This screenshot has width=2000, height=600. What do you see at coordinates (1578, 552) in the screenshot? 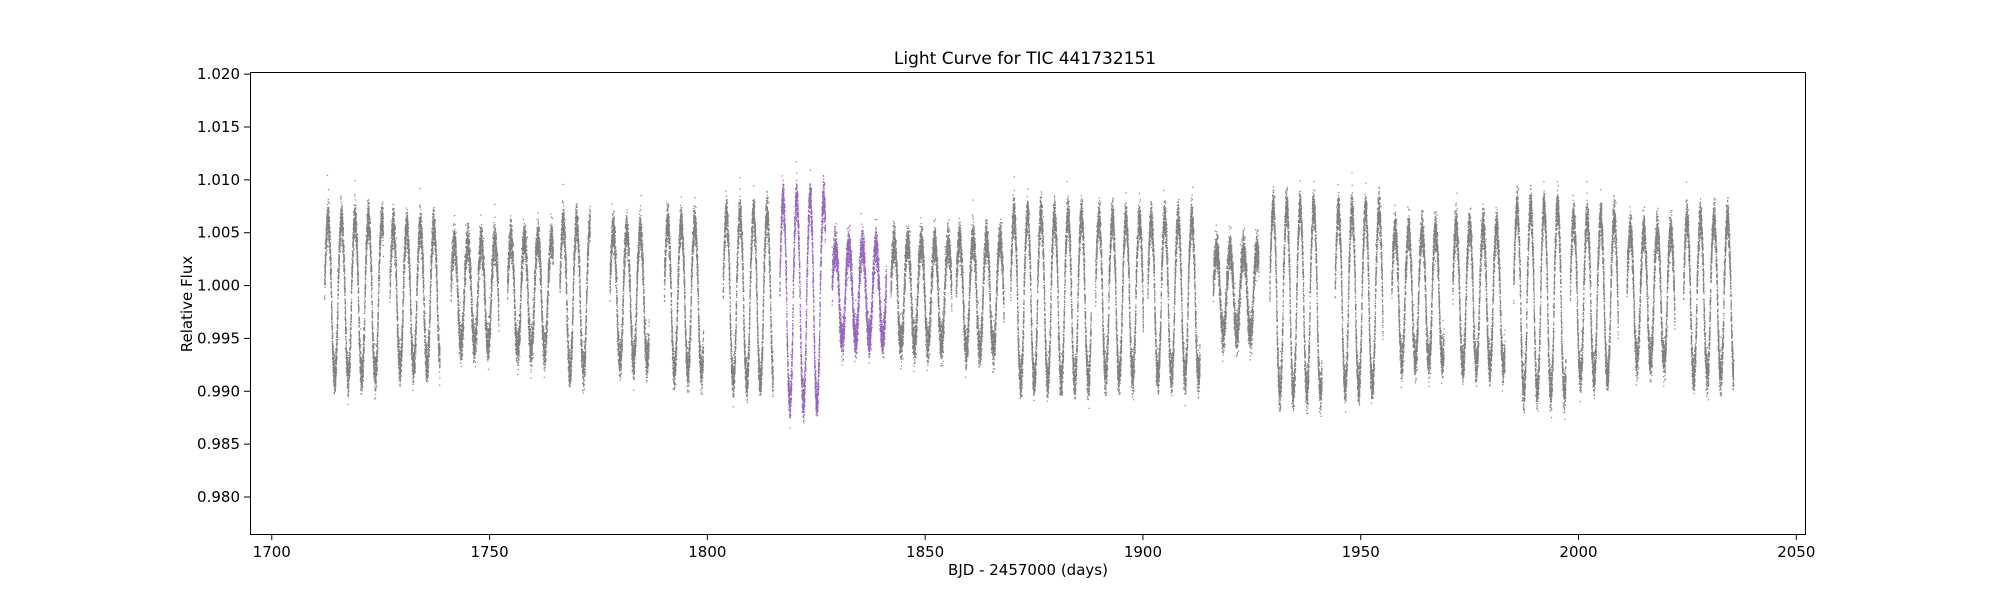
I see `x-tick-label: 2000` at bounding box center [1578, 552].